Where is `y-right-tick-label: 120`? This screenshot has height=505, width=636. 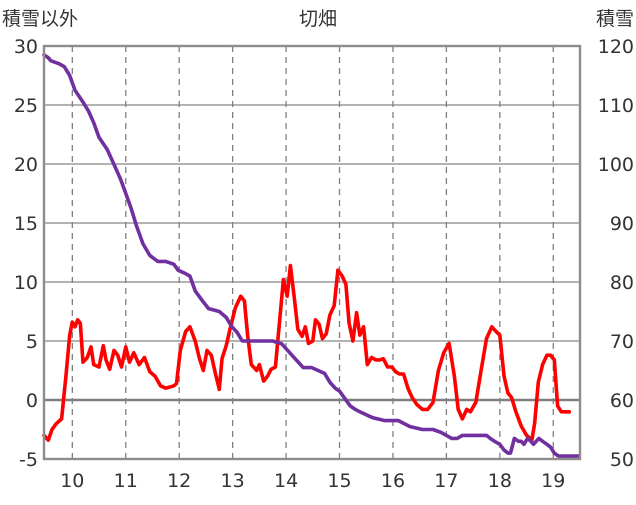
y-right-tick-label: 120 is located at coordinates (616, 47).